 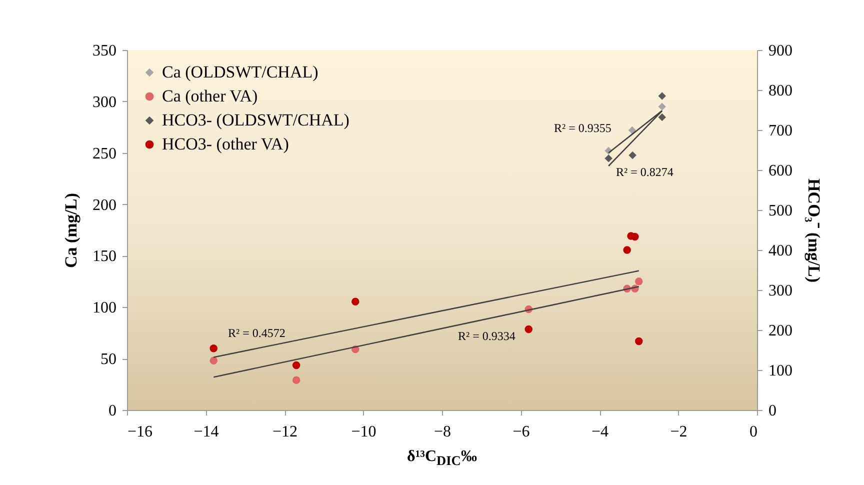 I want to click on x-tick-label: −6, so click(x=521, y=432).